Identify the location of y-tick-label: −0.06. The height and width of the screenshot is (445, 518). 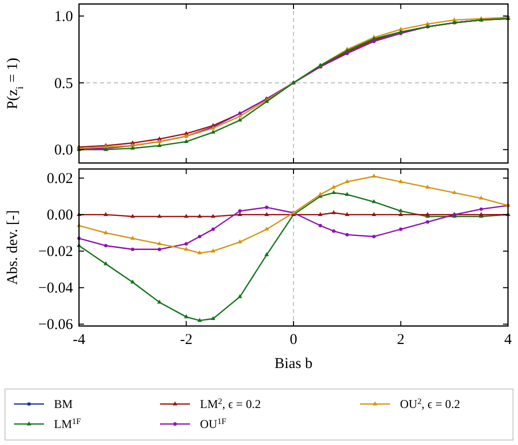
(56, 325).